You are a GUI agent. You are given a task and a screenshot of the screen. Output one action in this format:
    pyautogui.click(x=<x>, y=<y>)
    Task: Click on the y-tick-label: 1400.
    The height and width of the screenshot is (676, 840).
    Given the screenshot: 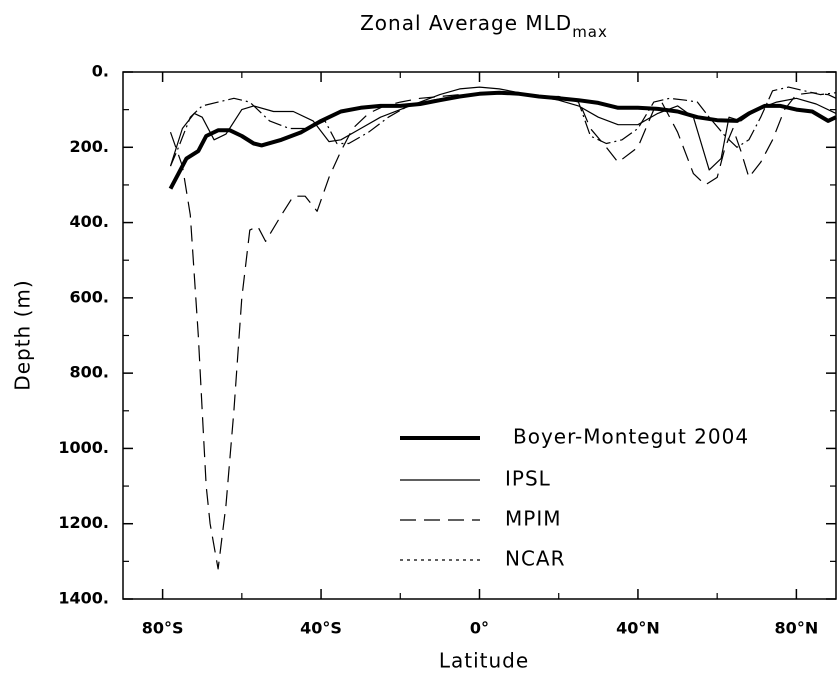 What is the action you would take?
    pyautogui.click(x=83, y=598)
    